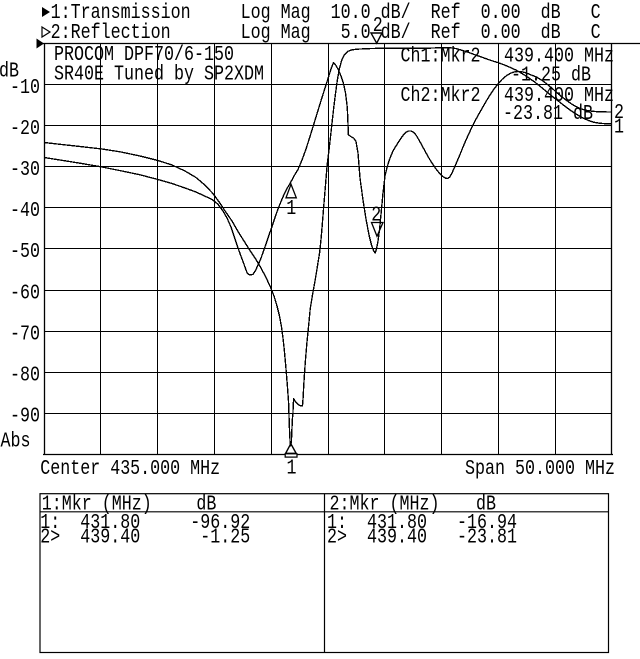  I want to click on svg-text: -70, so click(25, 334).